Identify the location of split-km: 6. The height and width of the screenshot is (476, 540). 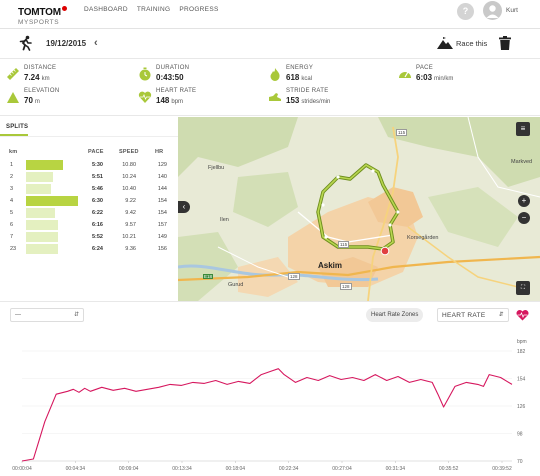
(12, 225).